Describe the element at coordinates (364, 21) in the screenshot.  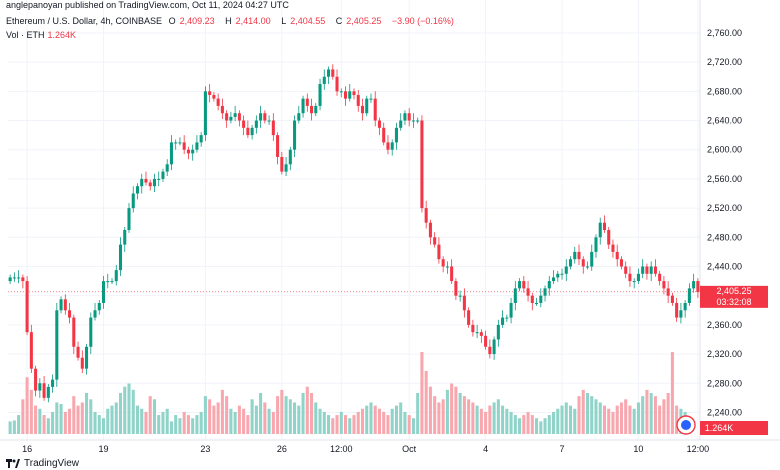
I see `close-value: 2,405.25` at that location.